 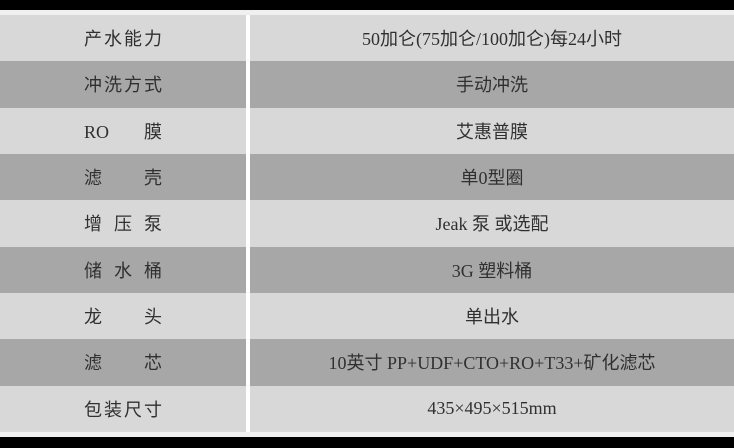 I want to click on table-row: 滤 壳 单0型圈, so click(x=367, y=177).